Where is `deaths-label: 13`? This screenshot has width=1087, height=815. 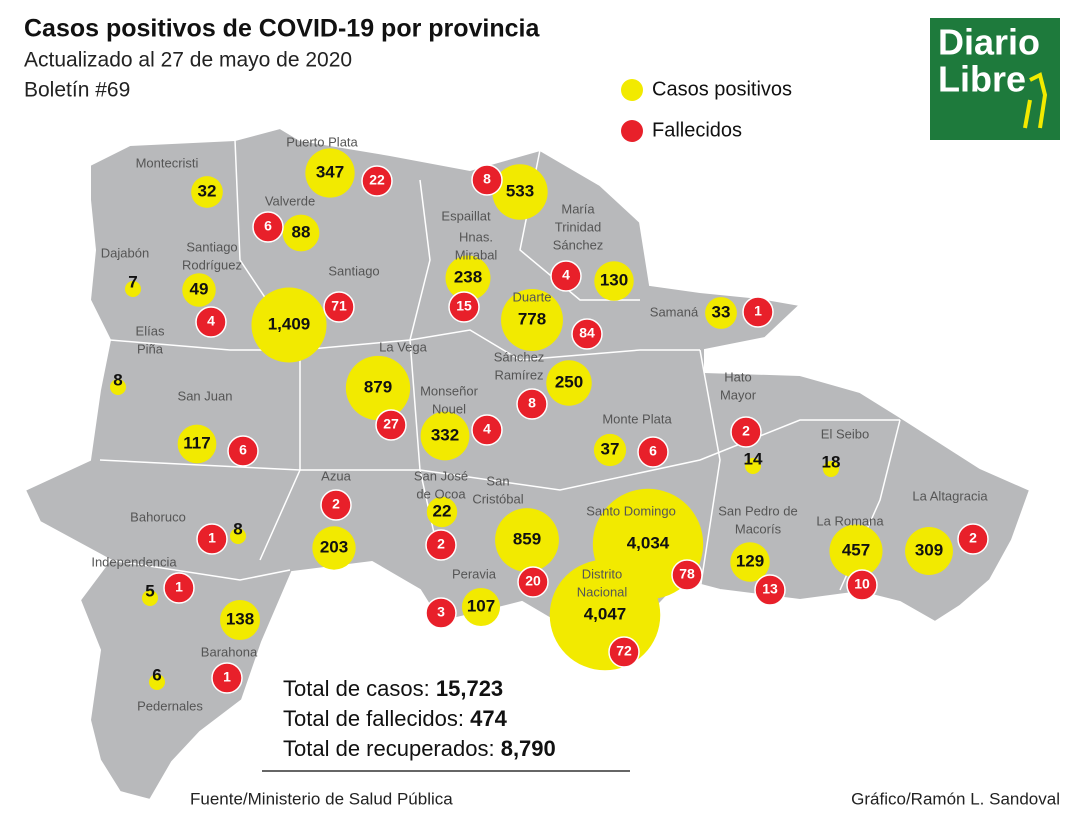
deaths-label: 13 is located at coordinates (770, 589).